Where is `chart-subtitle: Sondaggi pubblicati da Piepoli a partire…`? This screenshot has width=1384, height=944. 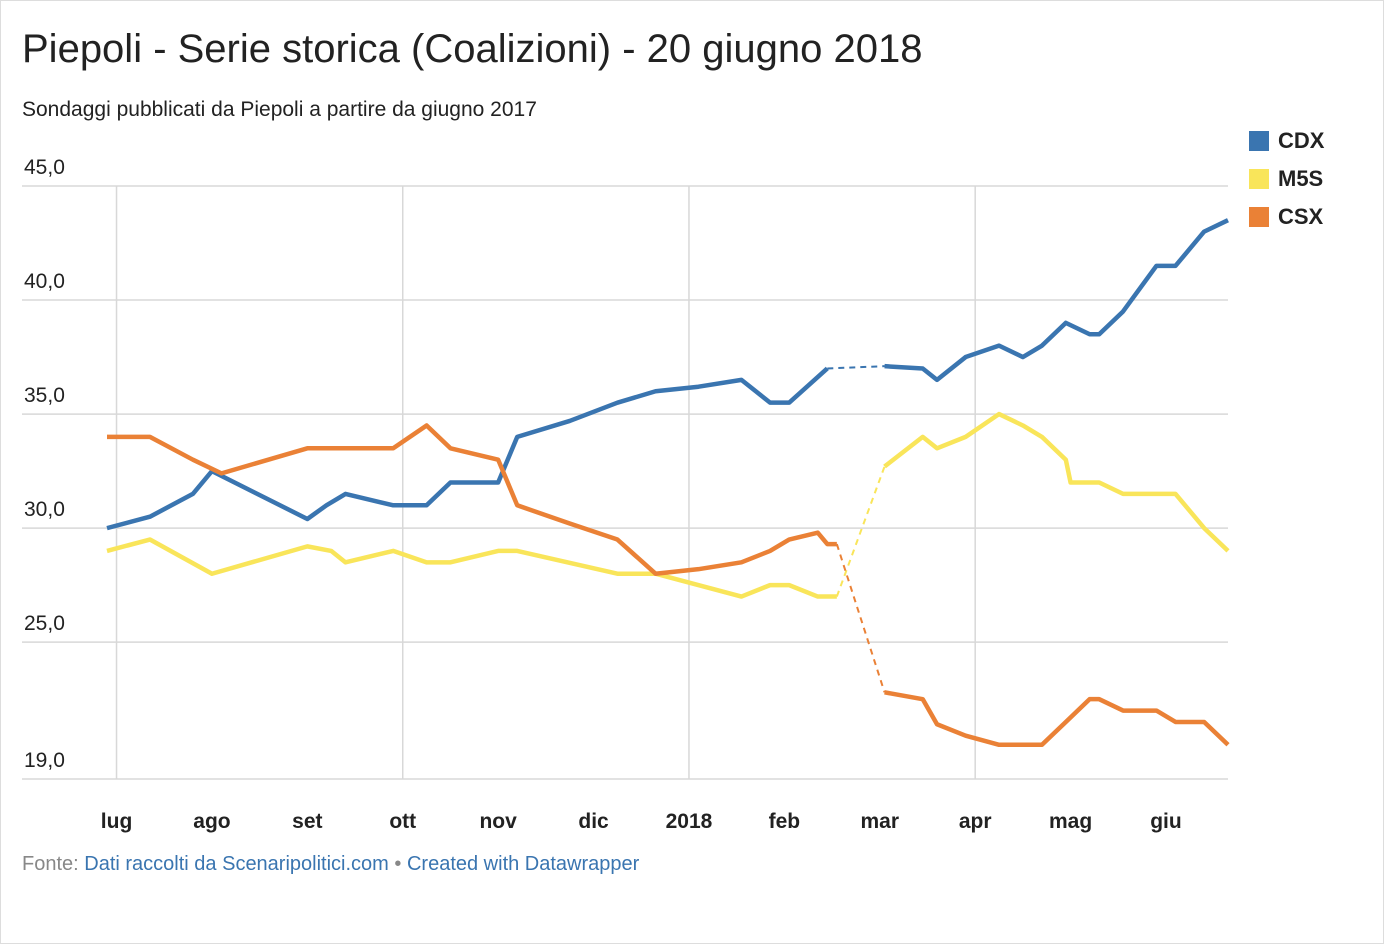
chart-subtitle: Sondaggi pubblicati da Piepoli a partire… is located at coordinates (279, 109).